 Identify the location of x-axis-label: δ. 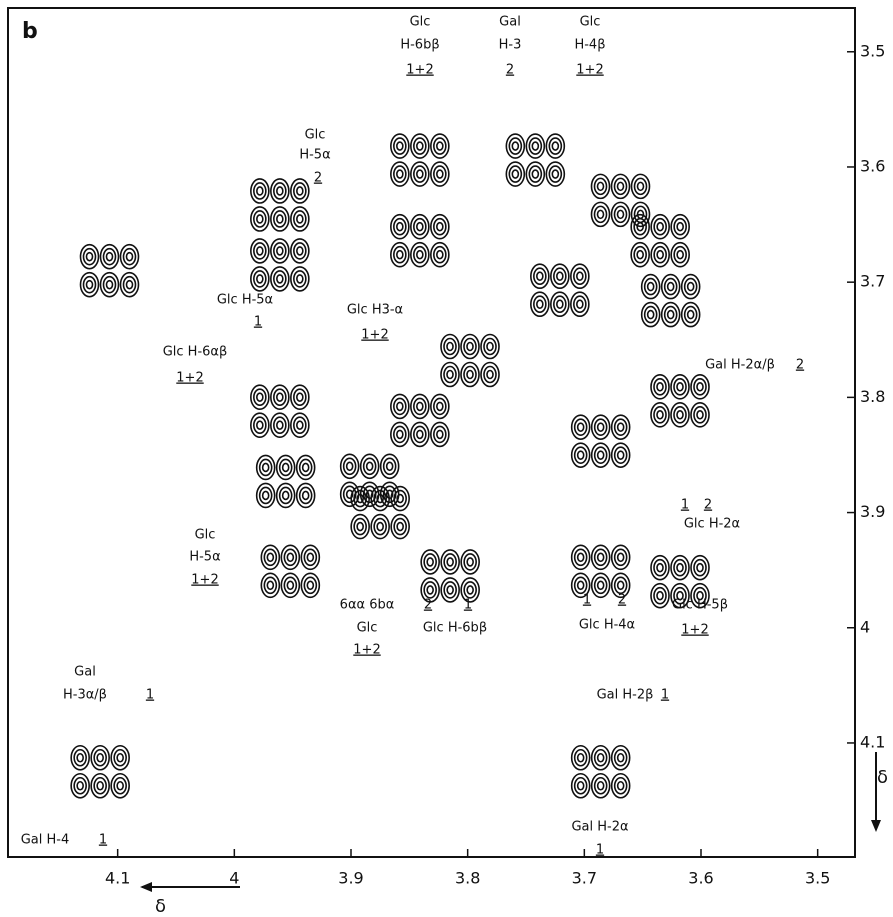
(160, 906).